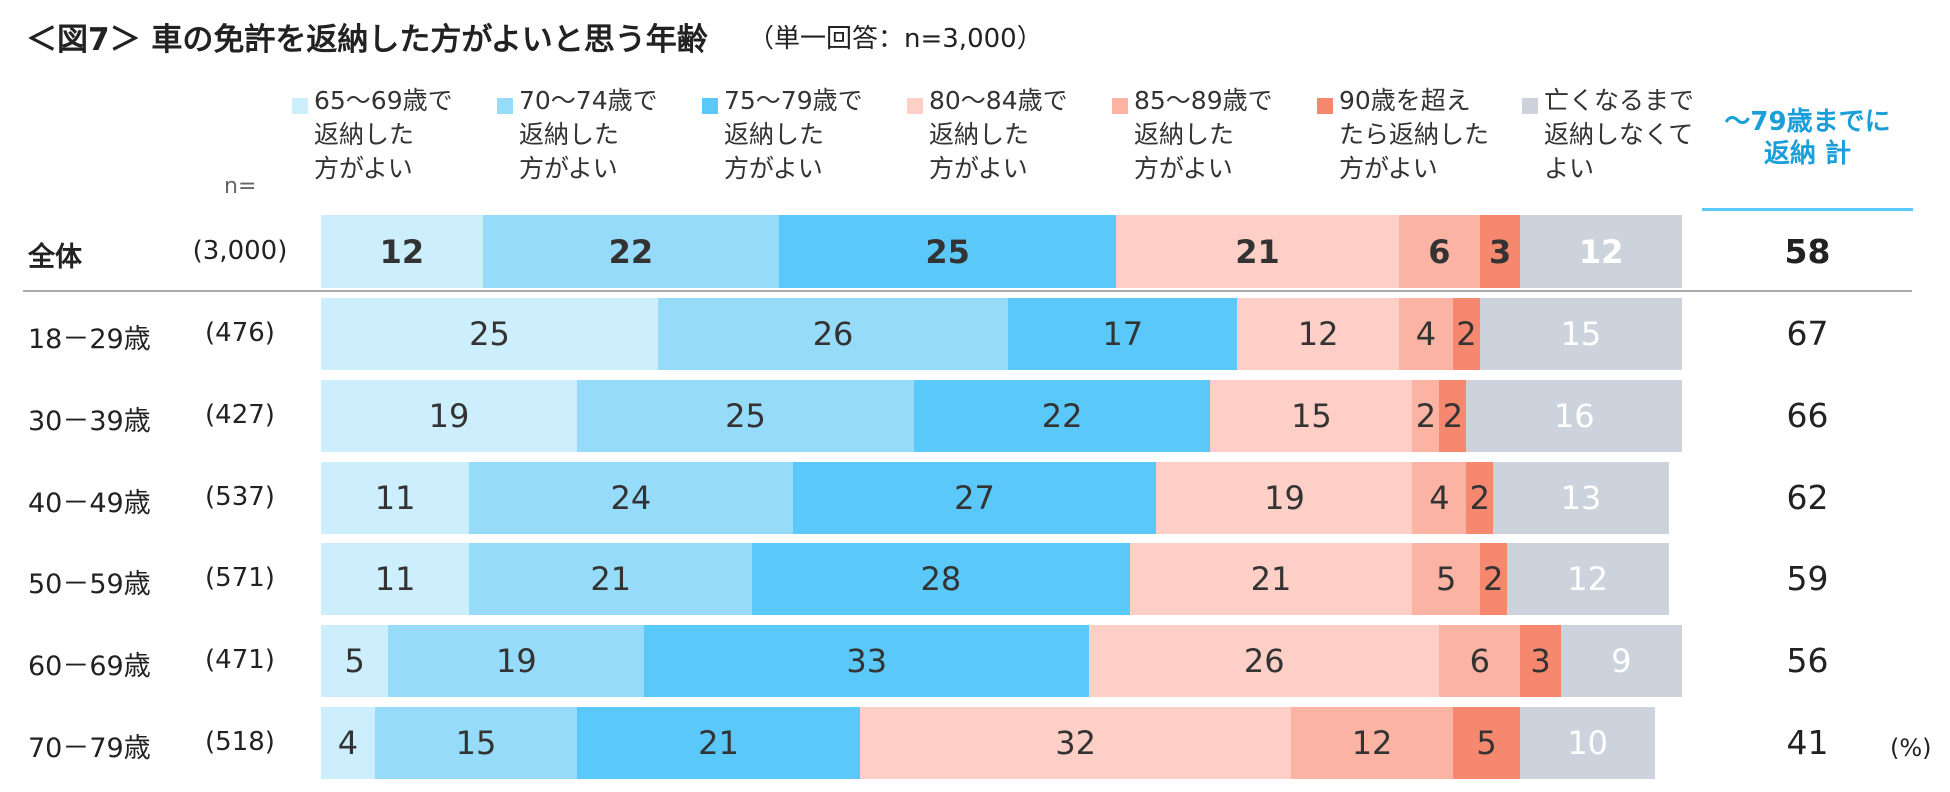 Image resolution: width=1950 pixels, height=792 pixels. Describe the element at coordinates (89, 667) in the screenshot. I see `category-label: 60－69歳` at that location.